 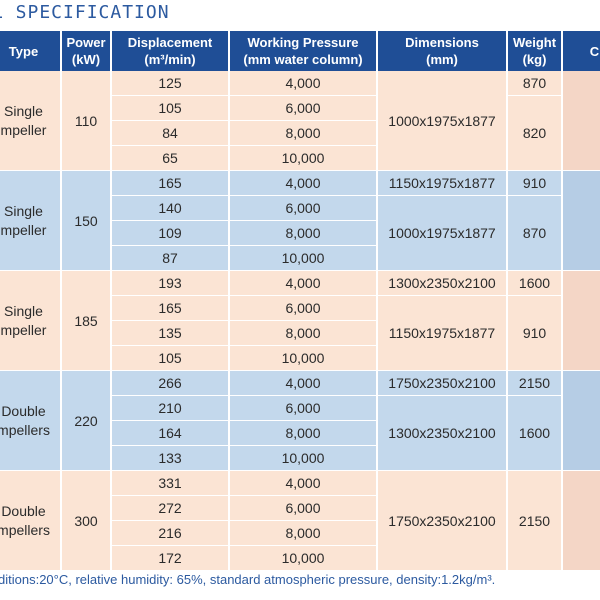 What do you see at coordinates (170, 233) in the screenshot?
I see `displacement-cell: 109` at bounding box center [170, 233].